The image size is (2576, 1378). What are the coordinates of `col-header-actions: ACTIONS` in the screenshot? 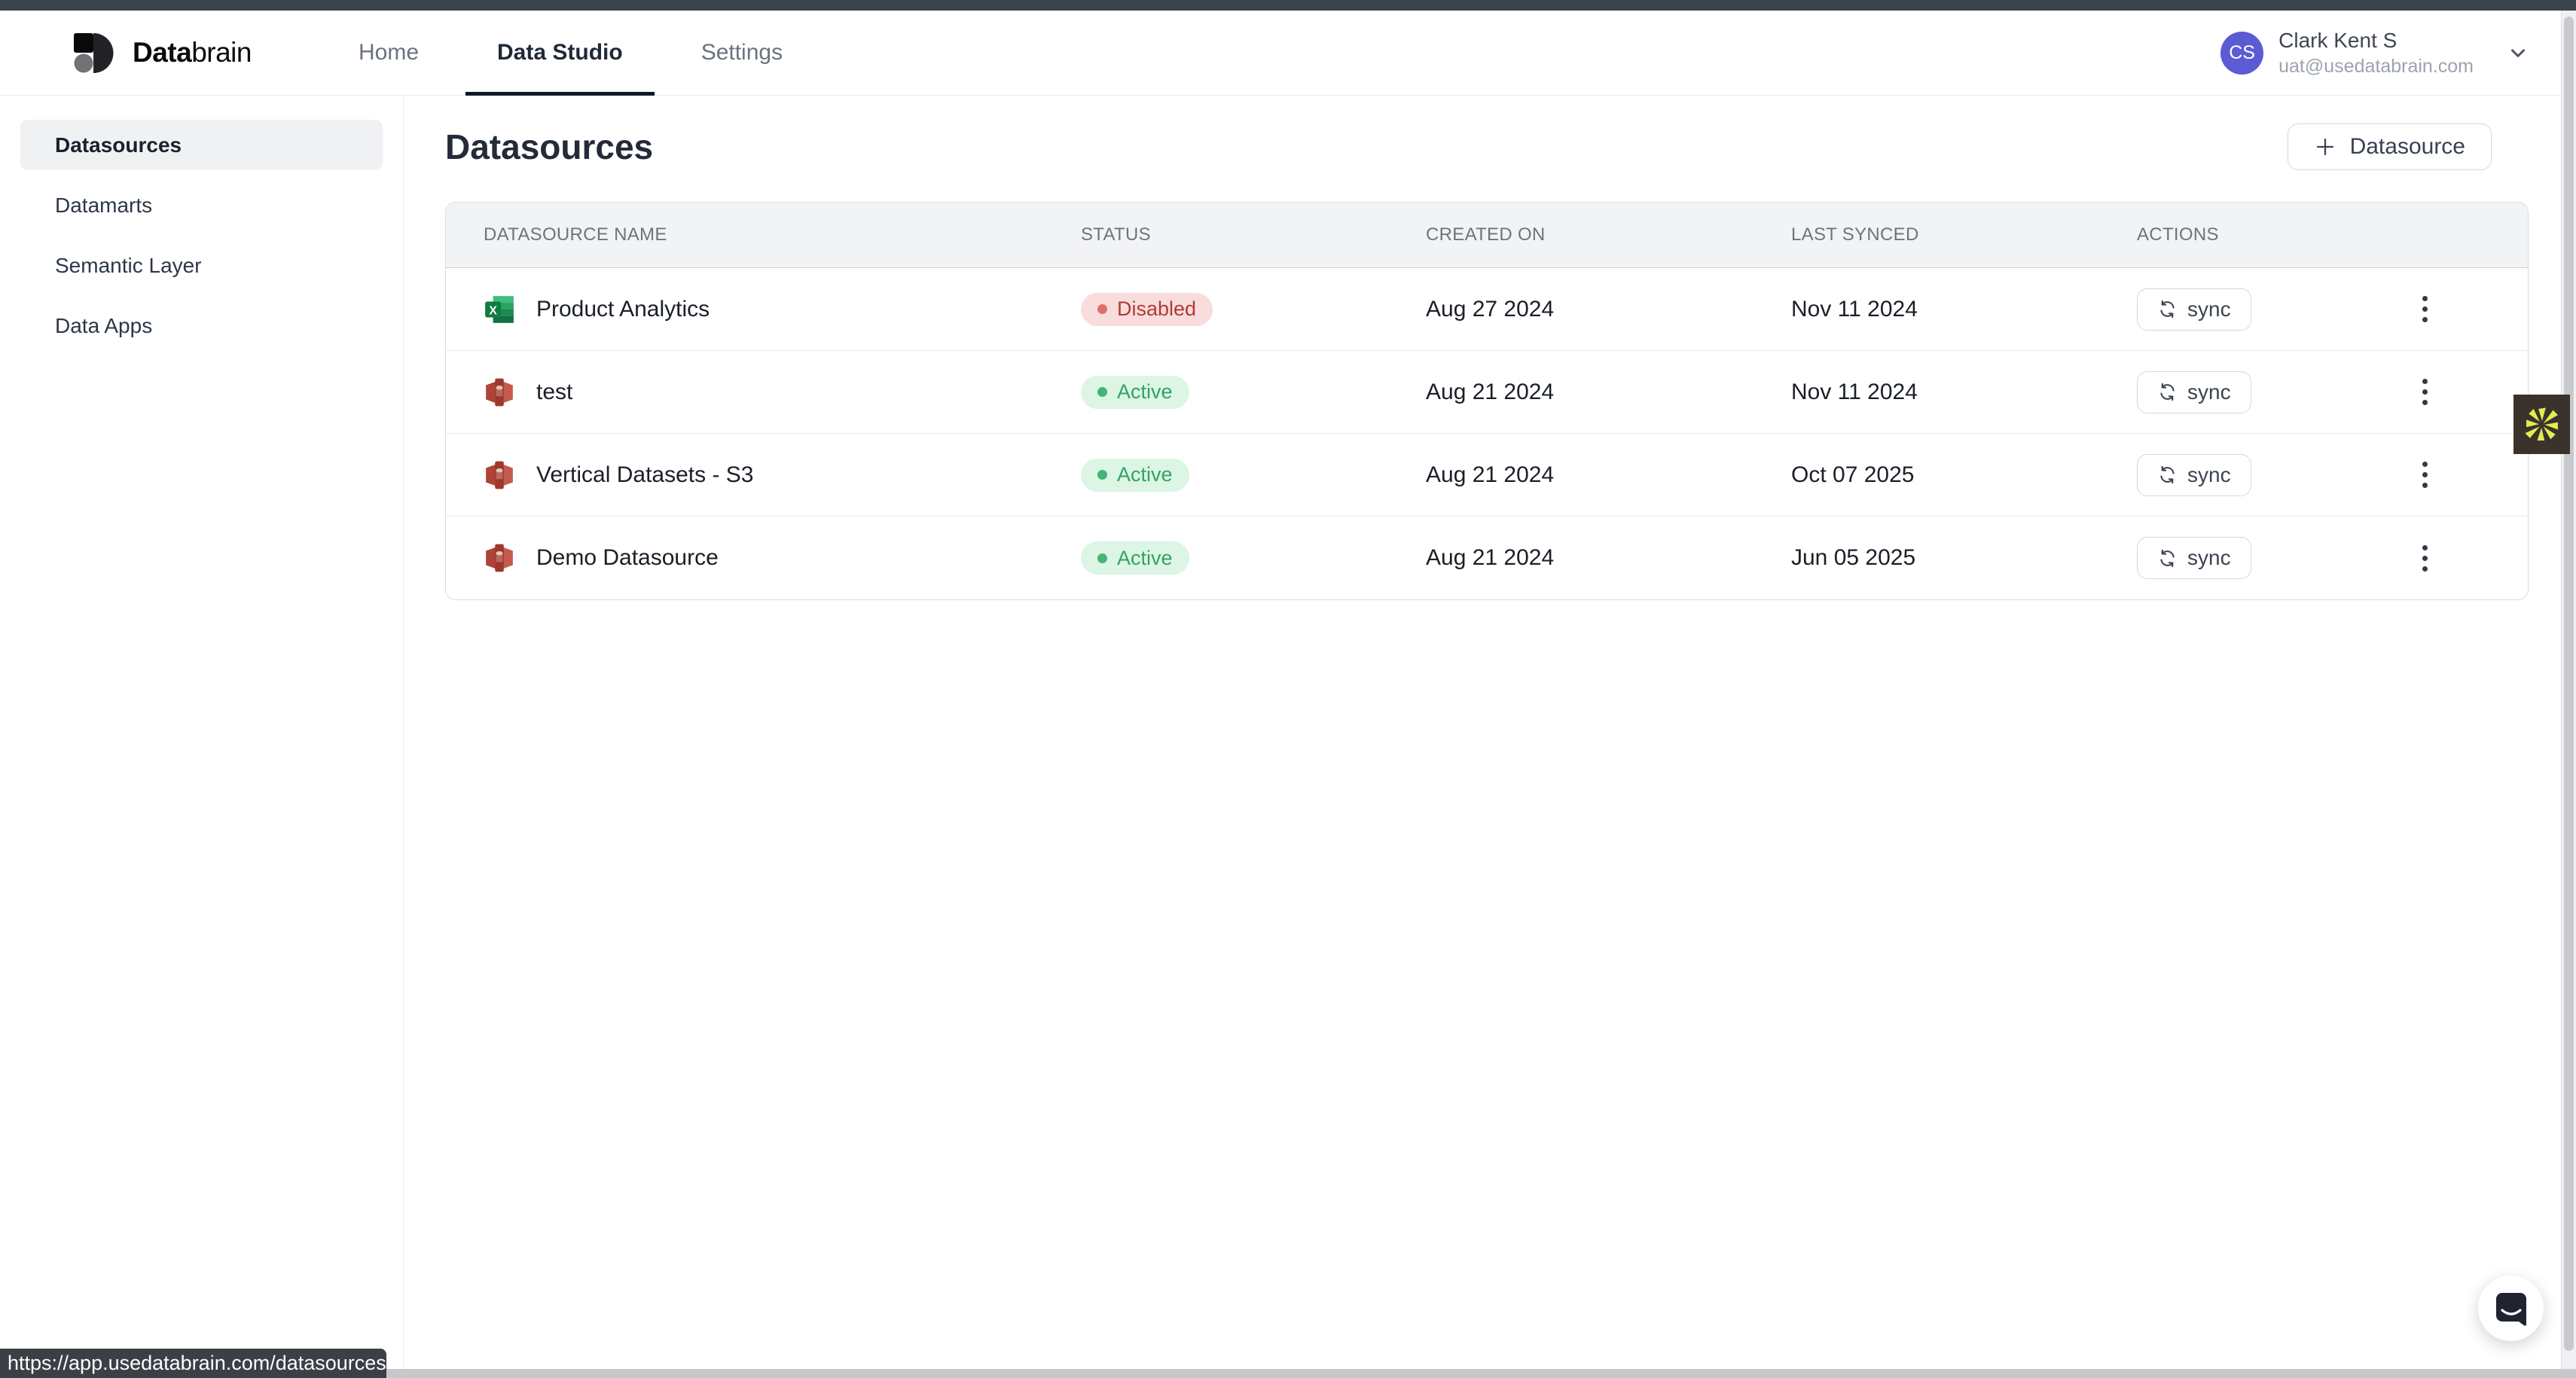 It's located at (2178, 235).